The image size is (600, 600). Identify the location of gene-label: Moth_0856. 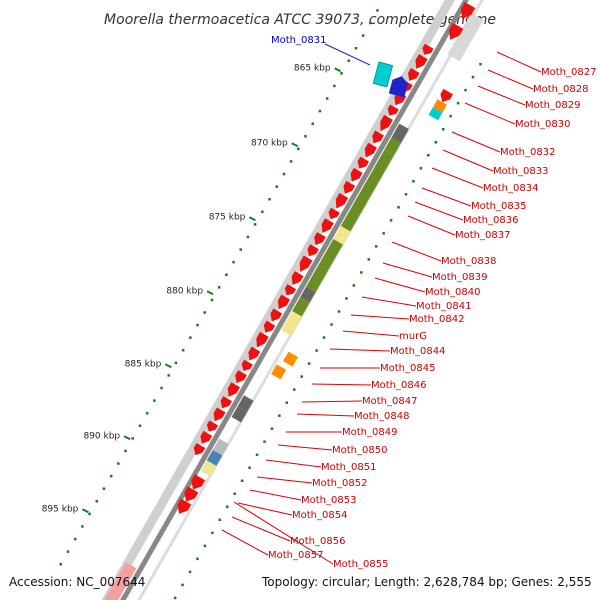
(317, 541).